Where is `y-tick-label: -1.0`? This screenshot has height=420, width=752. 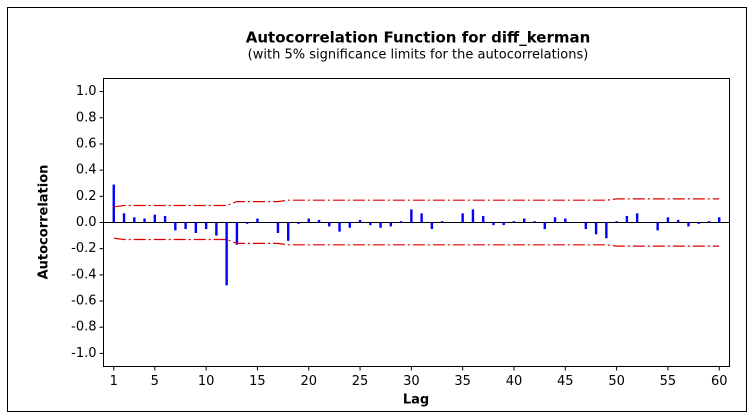 y-tick-label: -1.0 is located at coordinates (83, 353).